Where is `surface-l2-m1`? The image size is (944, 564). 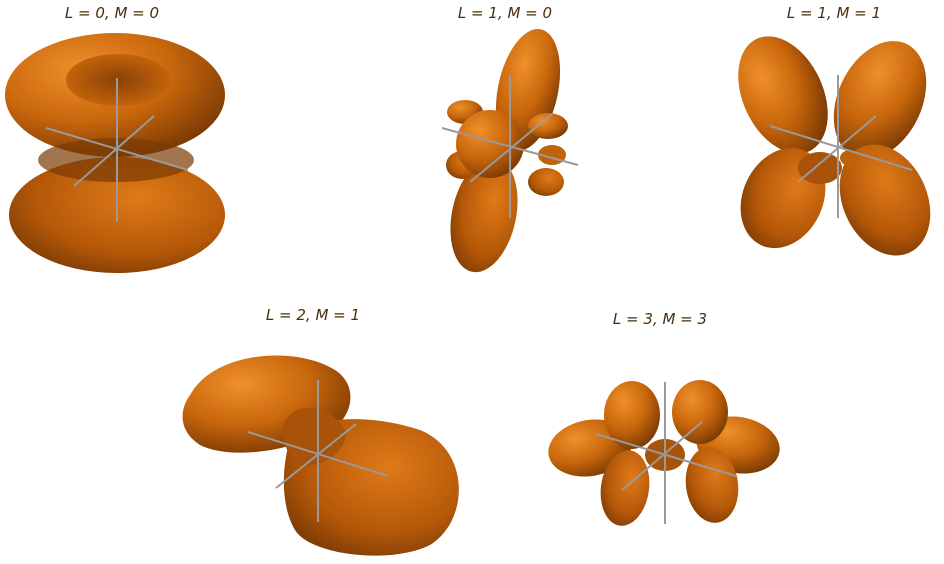 surface-l2-m1 is located at coordinates (320, 455).